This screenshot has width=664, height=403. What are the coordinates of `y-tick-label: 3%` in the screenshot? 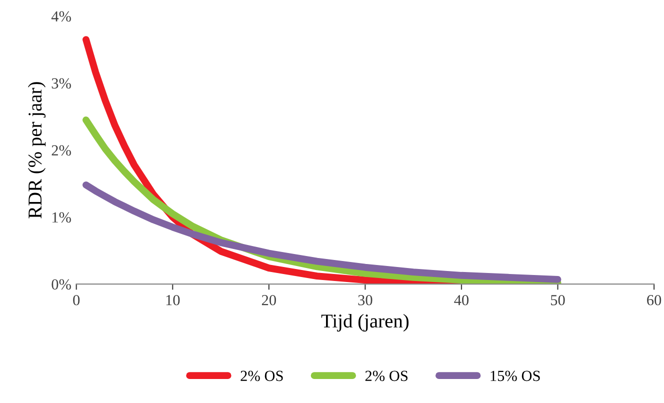 It's located at (61, 83).